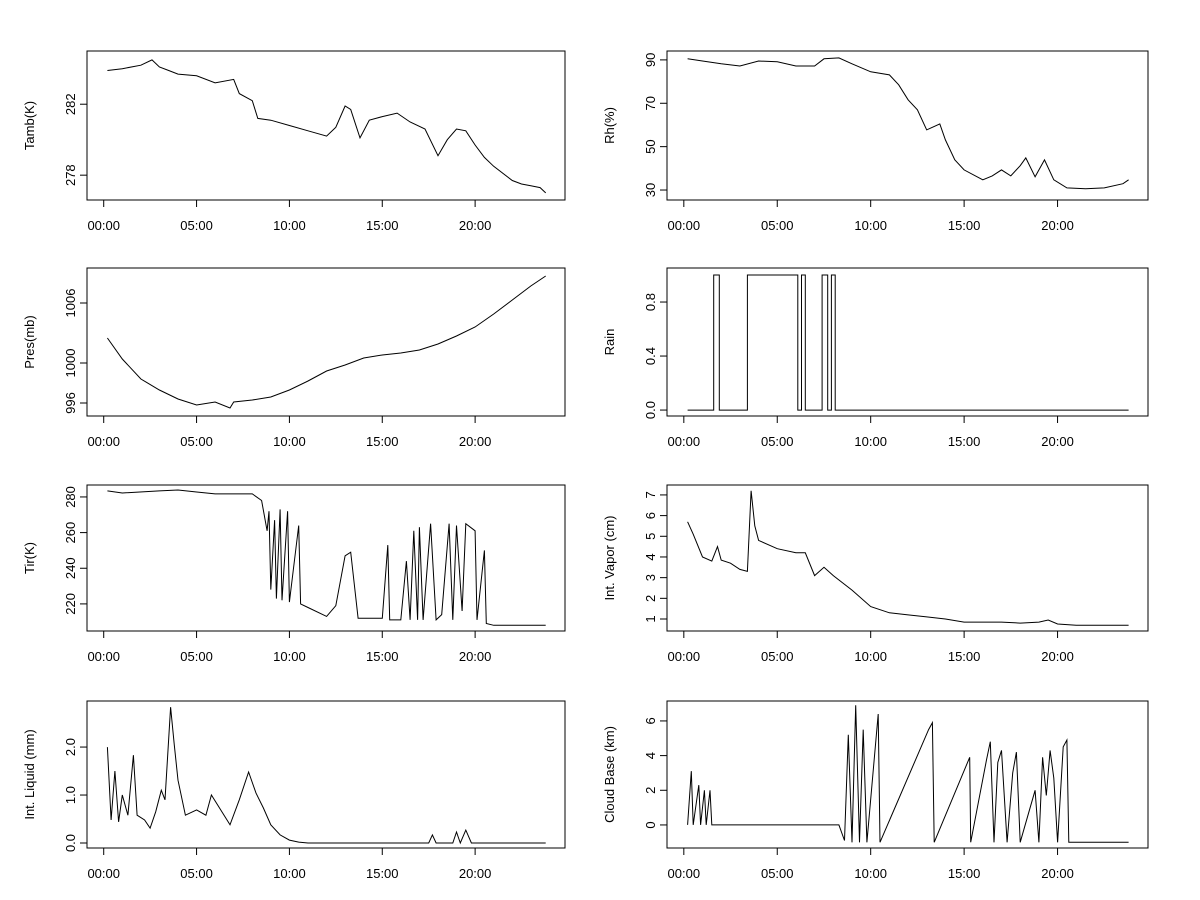  What do you see at coordinates (650, 60) in the screenshot?
I see `y-tick-label: 90` at bounding box center [650, 60].